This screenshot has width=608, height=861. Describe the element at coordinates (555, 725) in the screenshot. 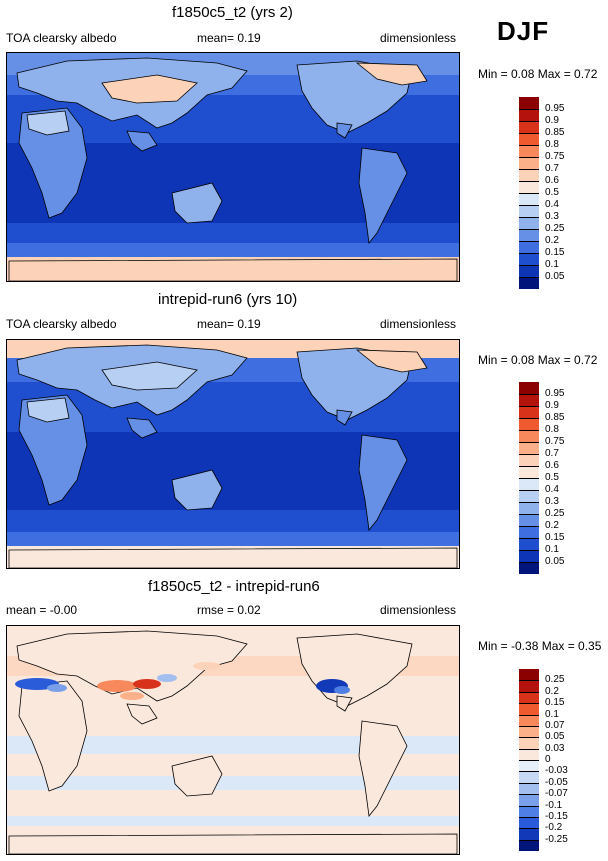

I see `colorbar-tick-label: 0.07` at that location.